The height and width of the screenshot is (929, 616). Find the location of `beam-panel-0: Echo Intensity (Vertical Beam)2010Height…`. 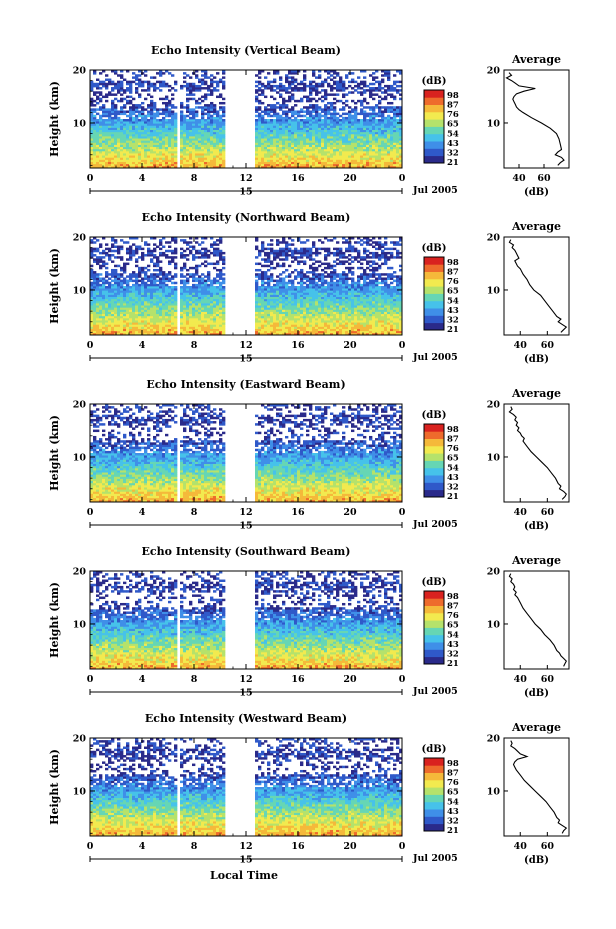

beam-panel-0: Echo Intensity (Vertical Beam)2010Height… is located at coordinates (308, 121).